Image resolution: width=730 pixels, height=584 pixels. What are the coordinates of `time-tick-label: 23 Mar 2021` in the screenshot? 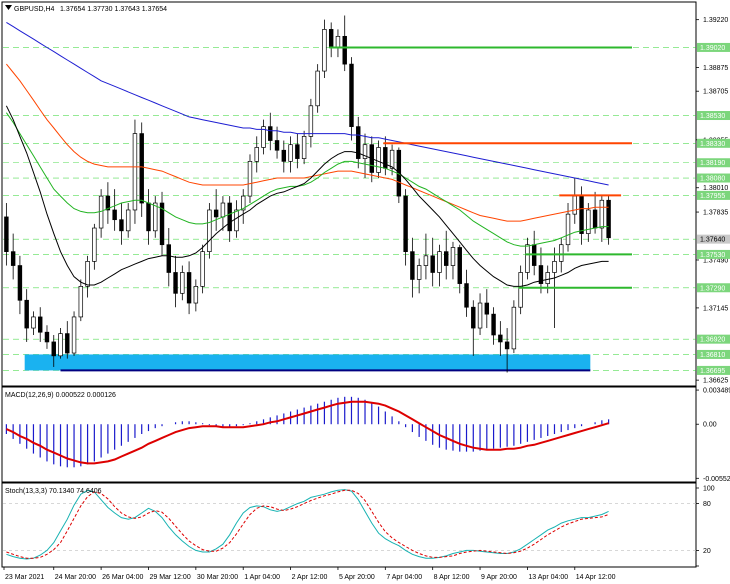 It's located at (24, 577).